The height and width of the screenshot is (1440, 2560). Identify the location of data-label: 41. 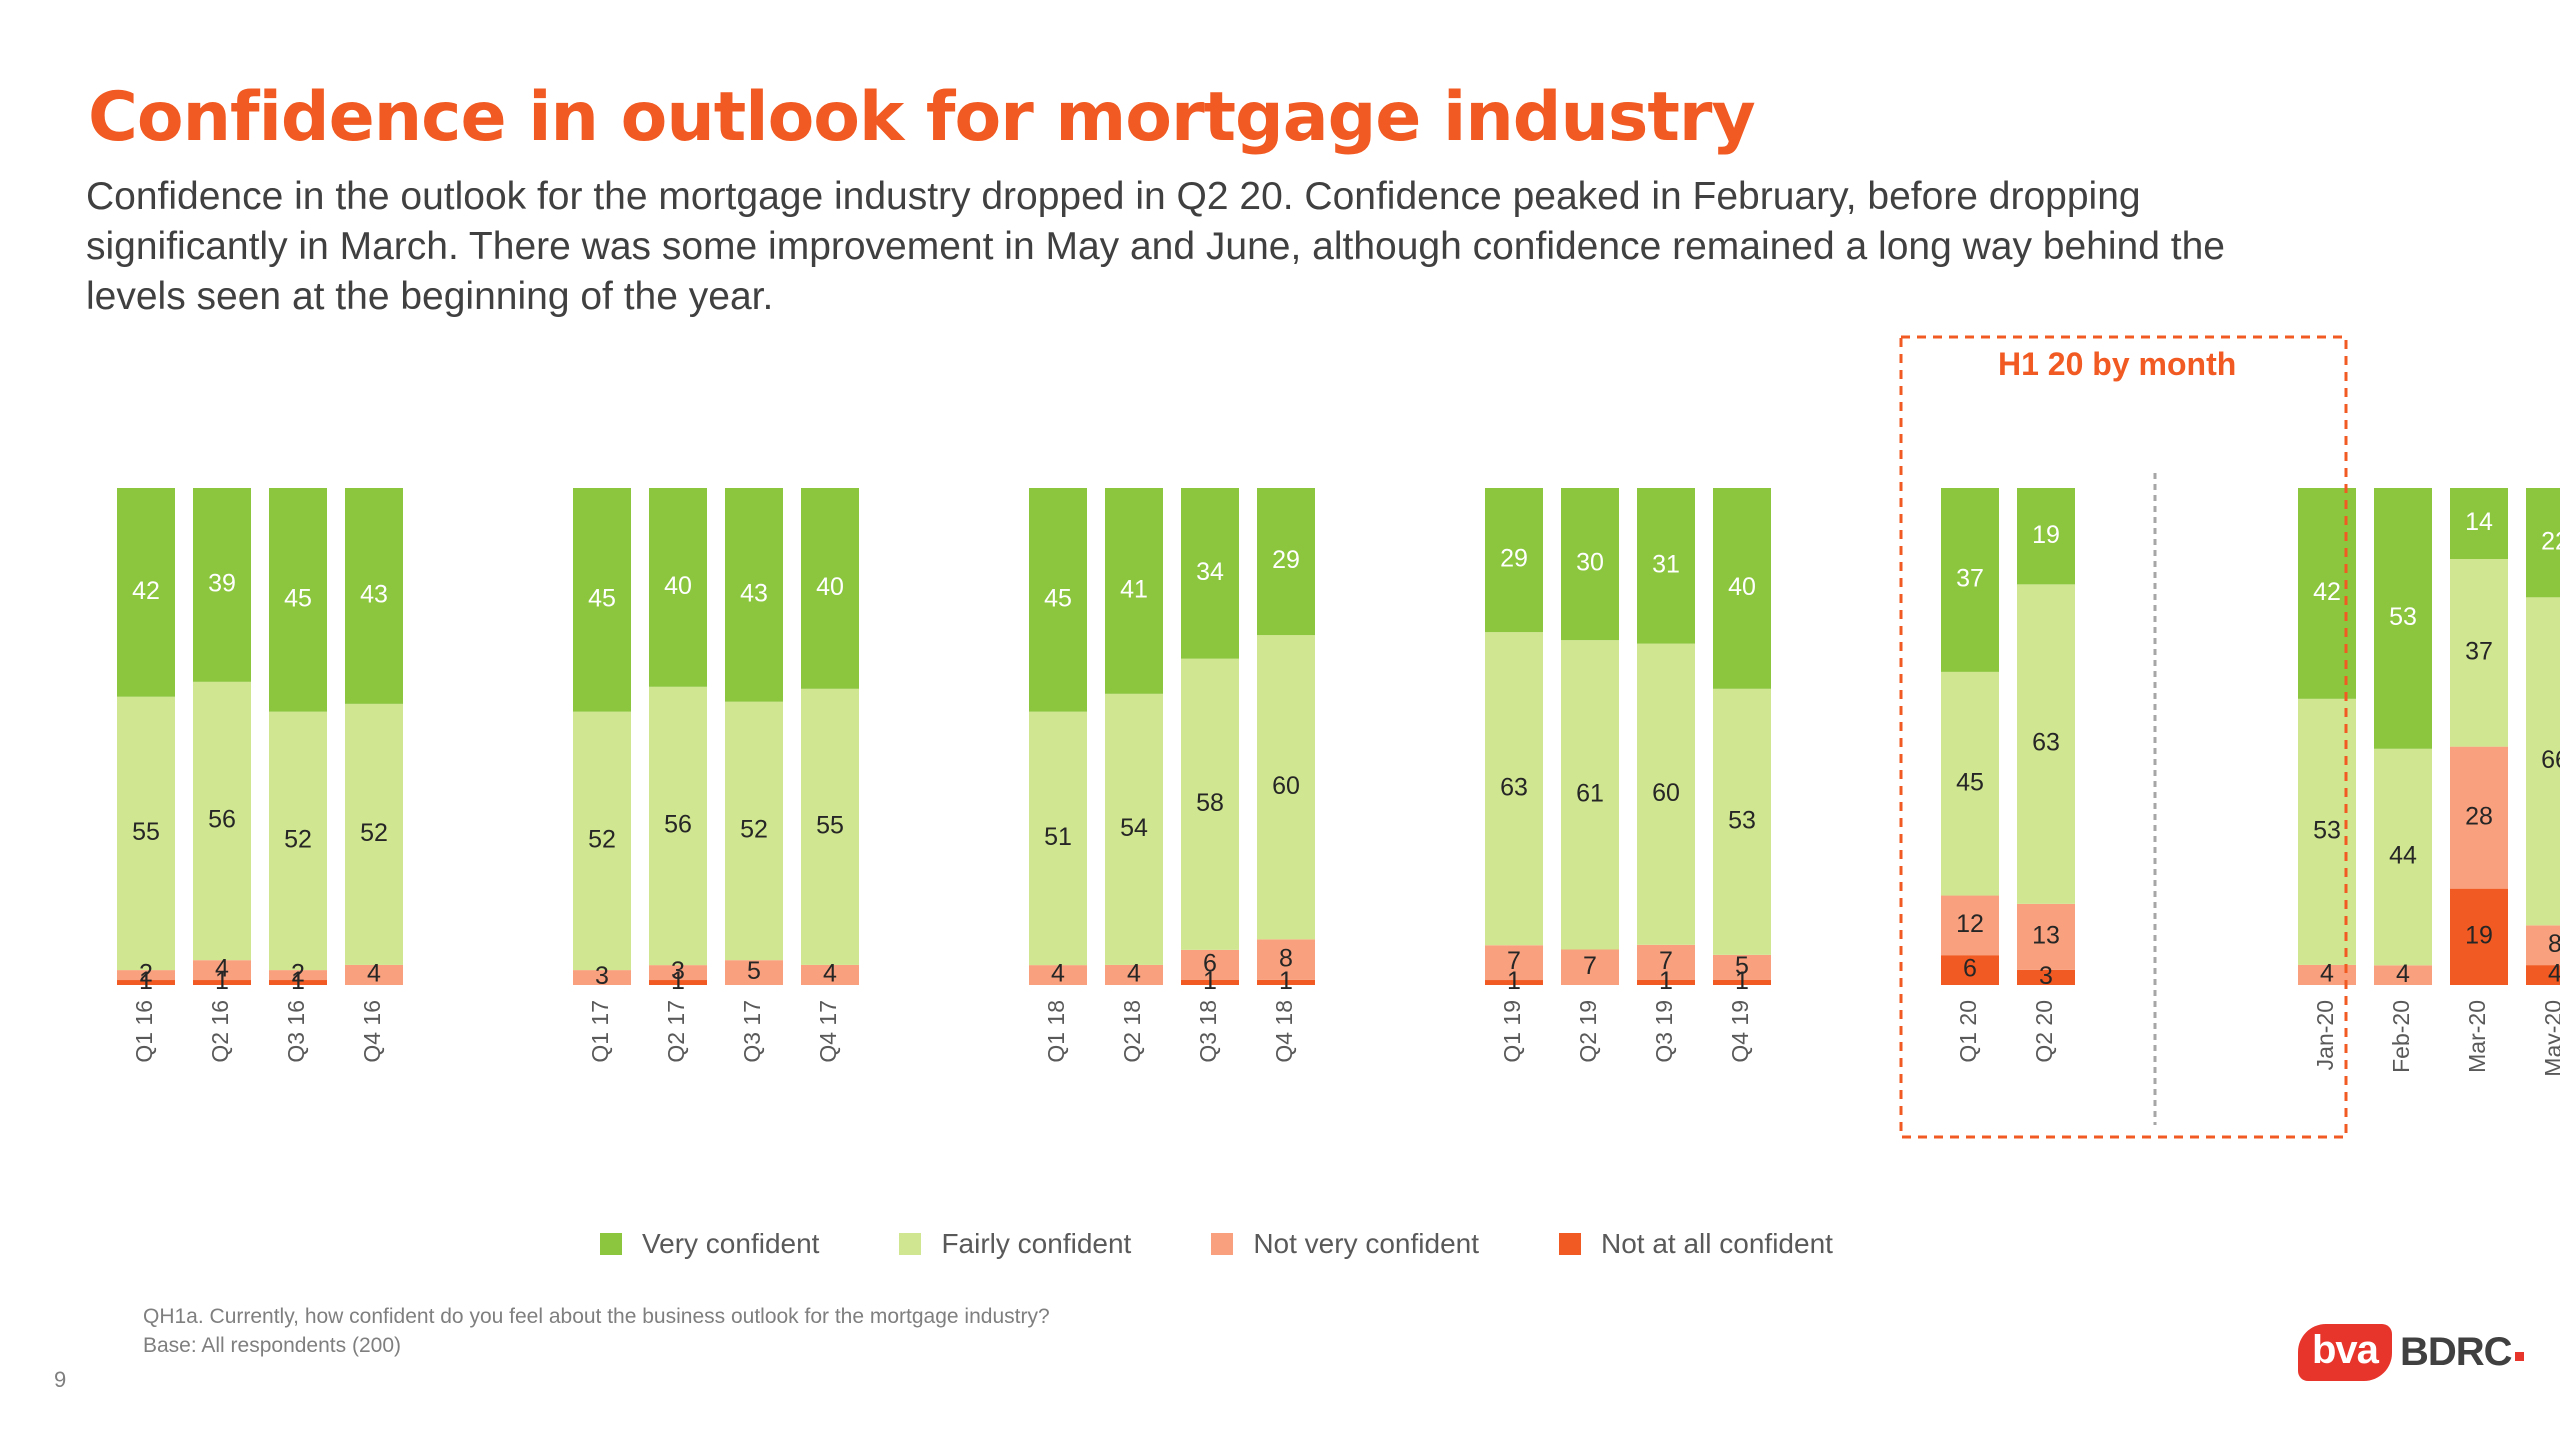
(1134, 590).